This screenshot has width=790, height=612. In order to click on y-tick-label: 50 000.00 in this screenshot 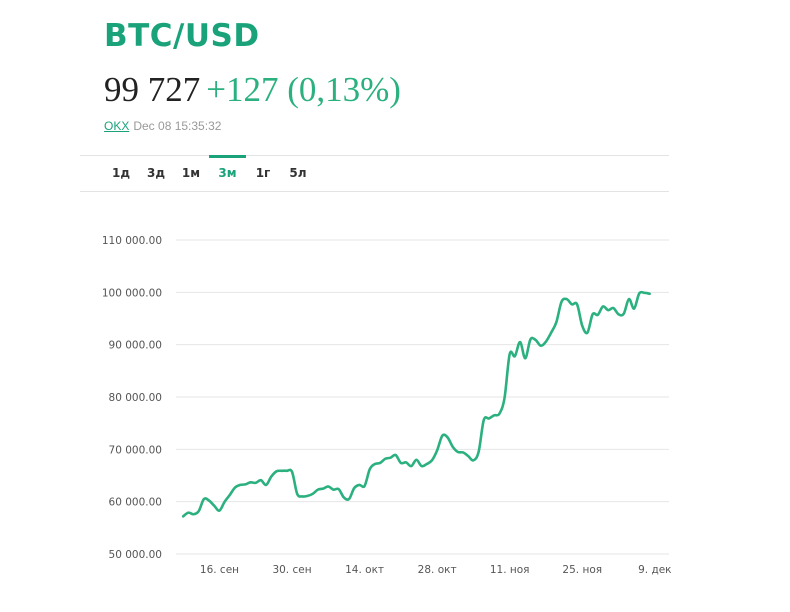, I will do `click(135, 555)`.